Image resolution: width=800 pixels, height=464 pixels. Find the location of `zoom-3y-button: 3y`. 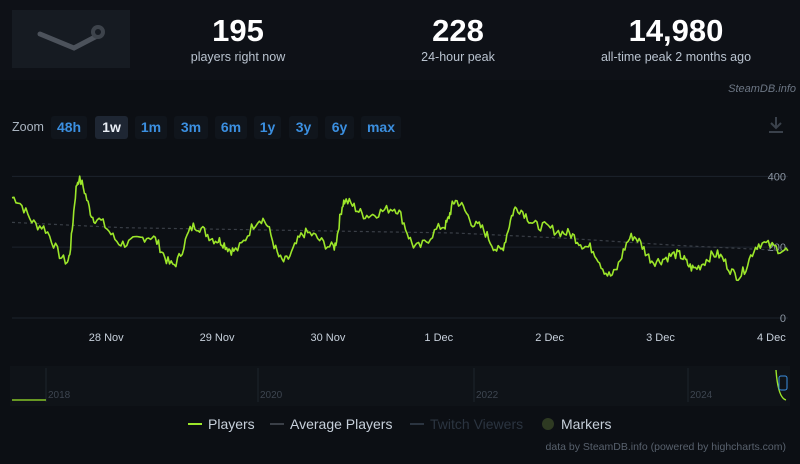

zoom-3y-button: 3y is located at coordinates (303, 127).